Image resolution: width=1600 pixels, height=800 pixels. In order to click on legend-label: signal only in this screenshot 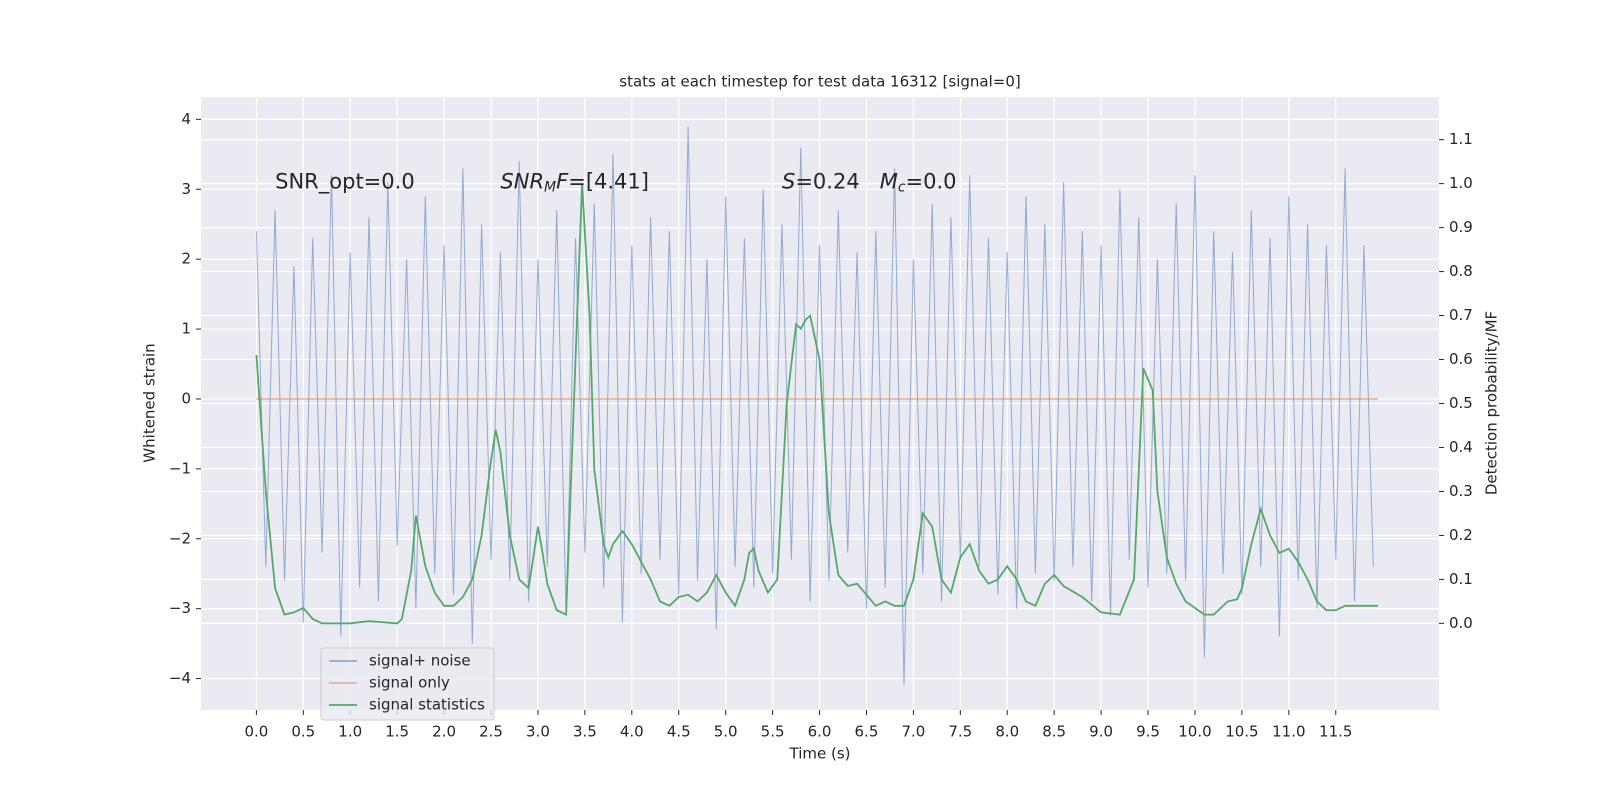, I will do `click(409, 683)`.